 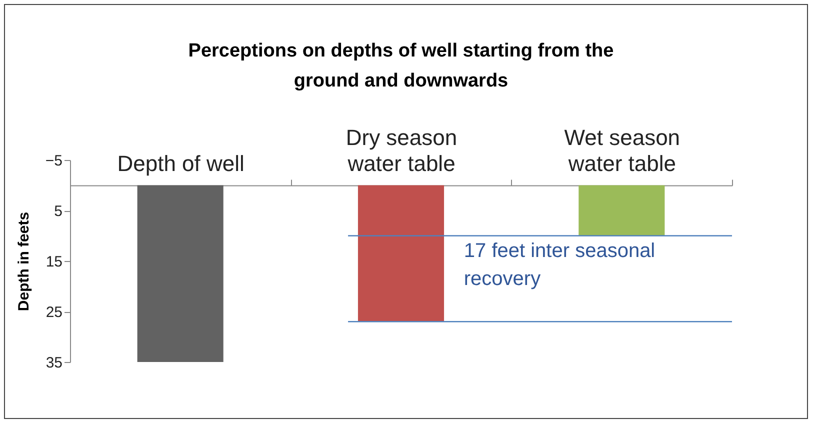 I want to click on x-tick-label: Depth of well, so click(x=180, y=163).